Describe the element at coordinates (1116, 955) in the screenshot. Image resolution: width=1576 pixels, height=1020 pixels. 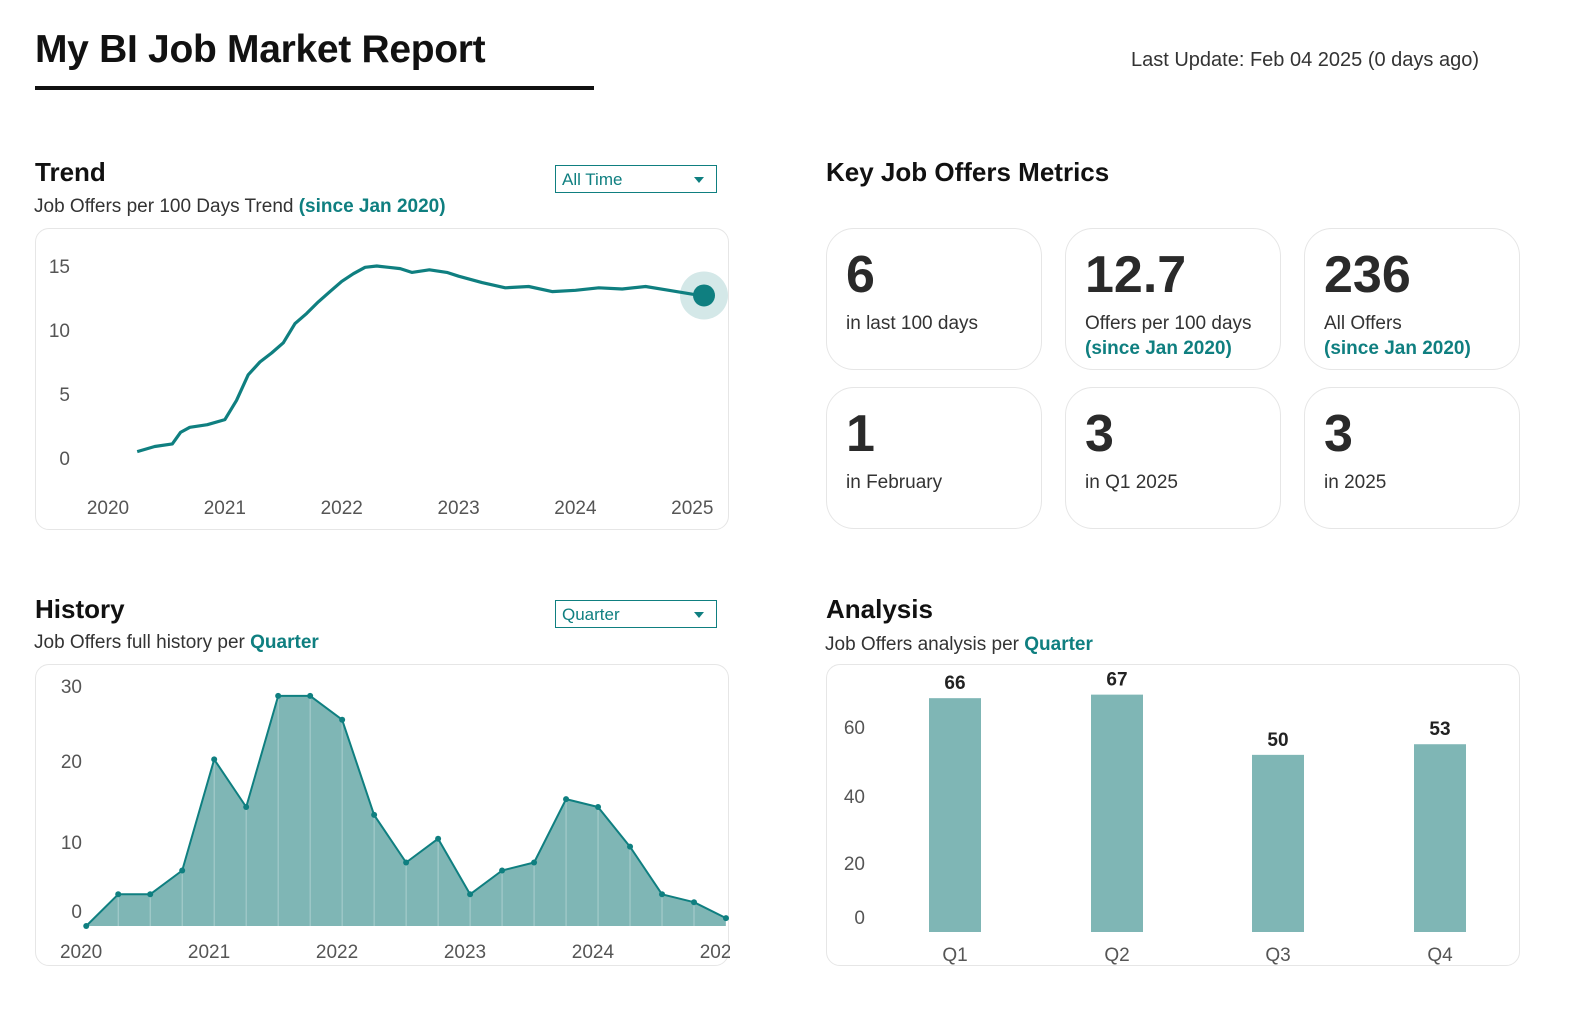
I see `x-tick-label: Q2` at that location.